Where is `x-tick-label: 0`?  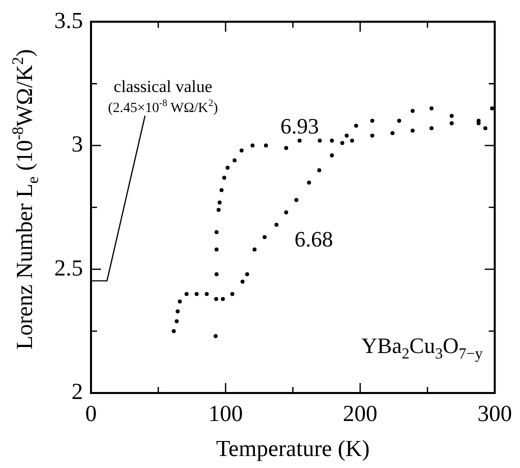 x-tick-label: 0 is located at coordinates (91, 413).